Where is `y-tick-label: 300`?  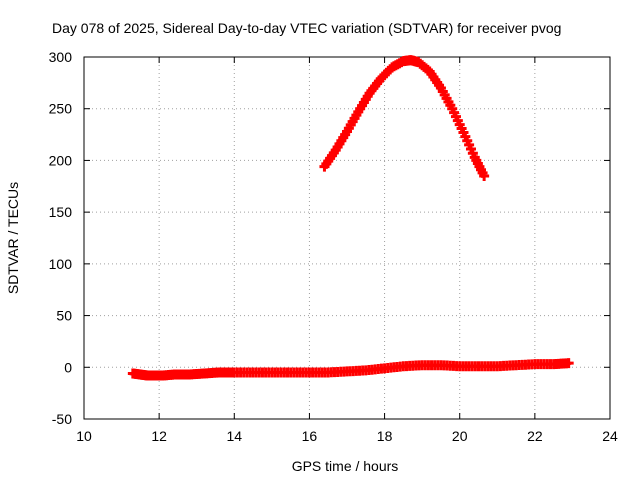
y-tick-label: 300 is located at coordinates (61, 57).